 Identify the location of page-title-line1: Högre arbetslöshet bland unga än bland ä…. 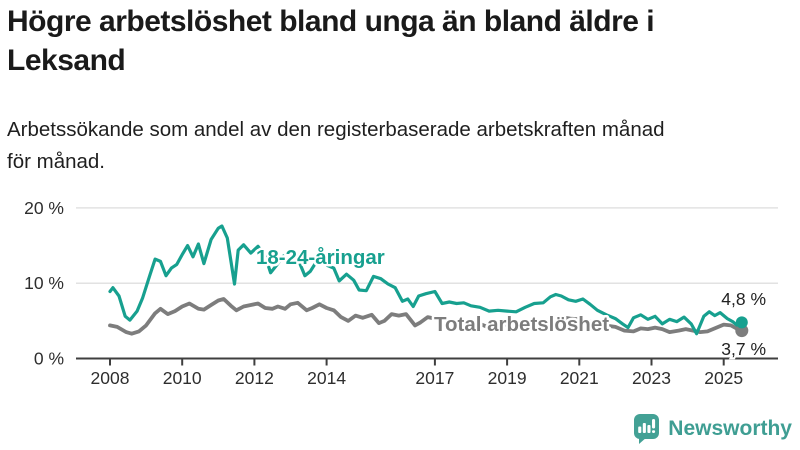
(331, 21).